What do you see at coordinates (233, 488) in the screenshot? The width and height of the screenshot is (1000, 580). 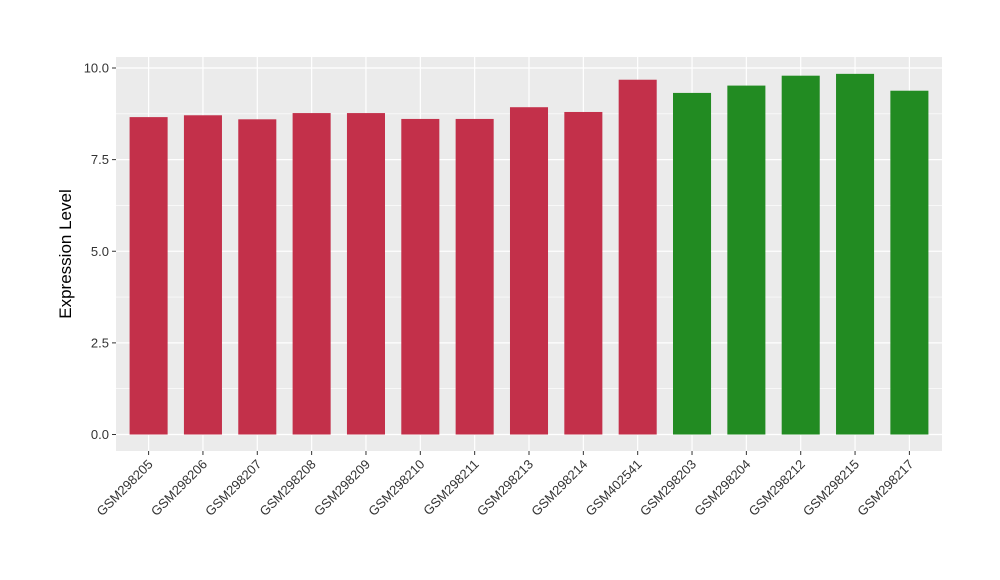 I see `x-tick-label: GSM298207` at bounding box center [233, 488].